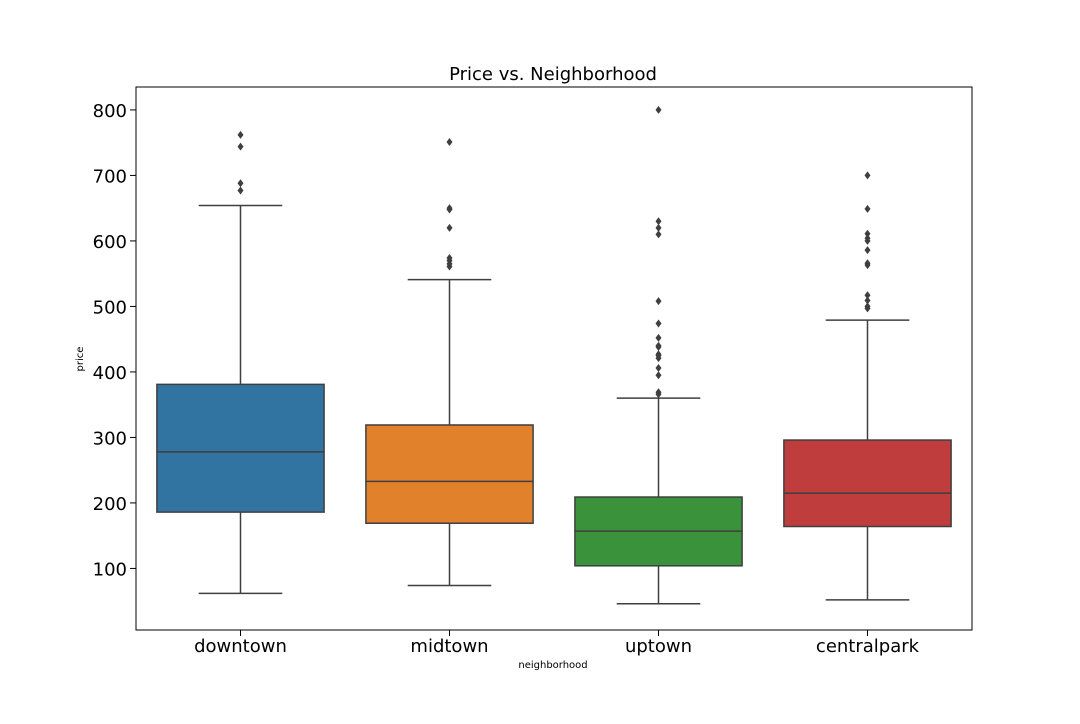  Describe the element at coordinates (110, 373) in the screenshot. I see `y-tick-label: 400` at that location.